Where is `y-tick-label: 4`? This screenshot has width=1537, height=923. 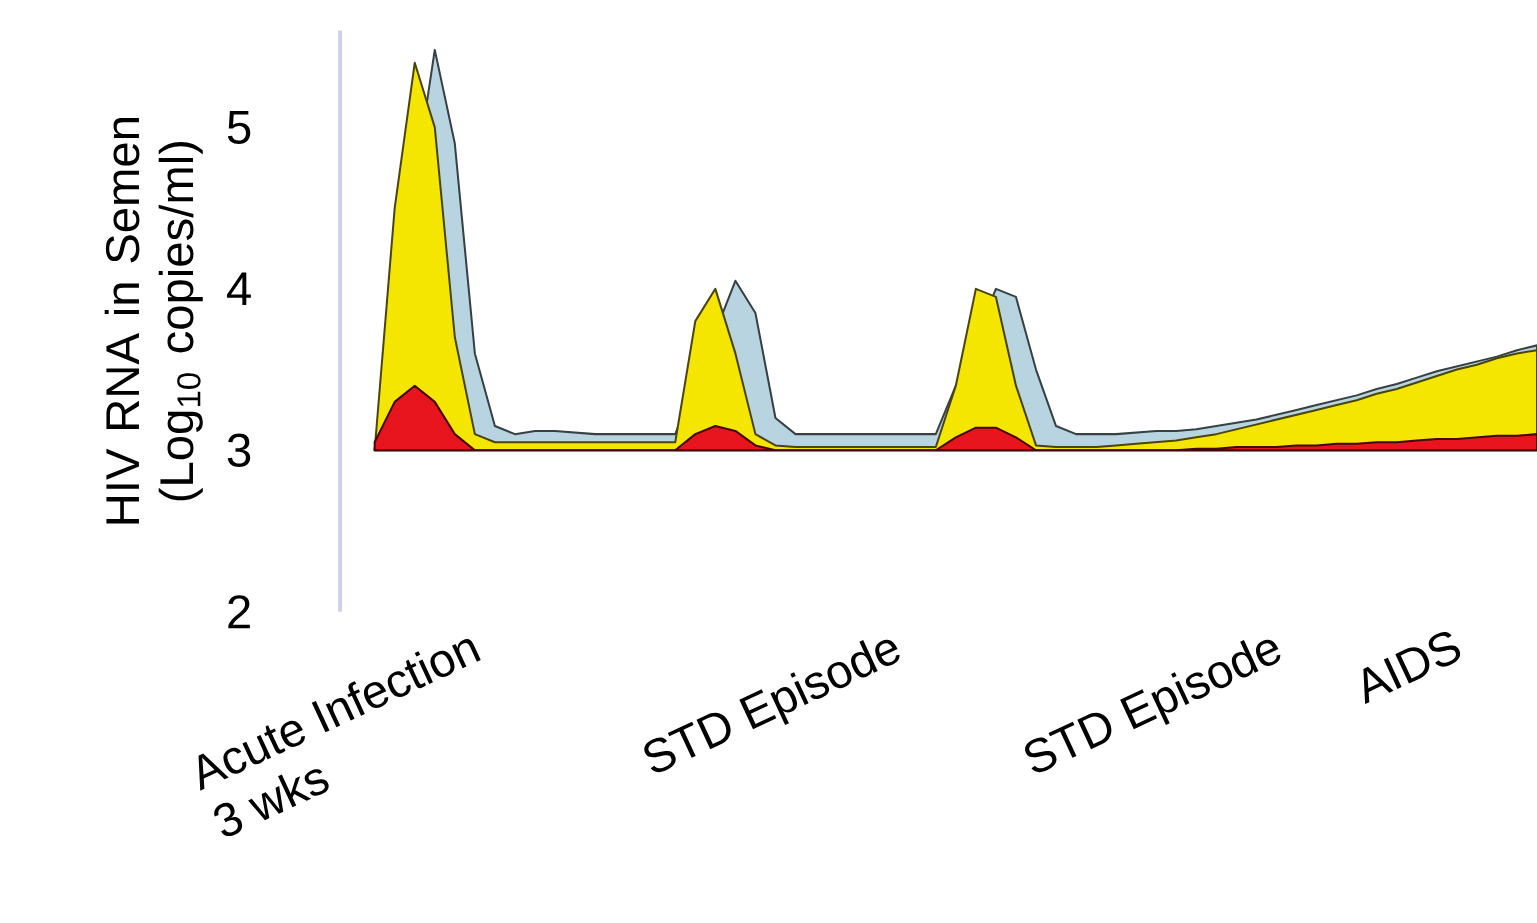 y-tick-label: 4 is located at coordinates (239, 289).